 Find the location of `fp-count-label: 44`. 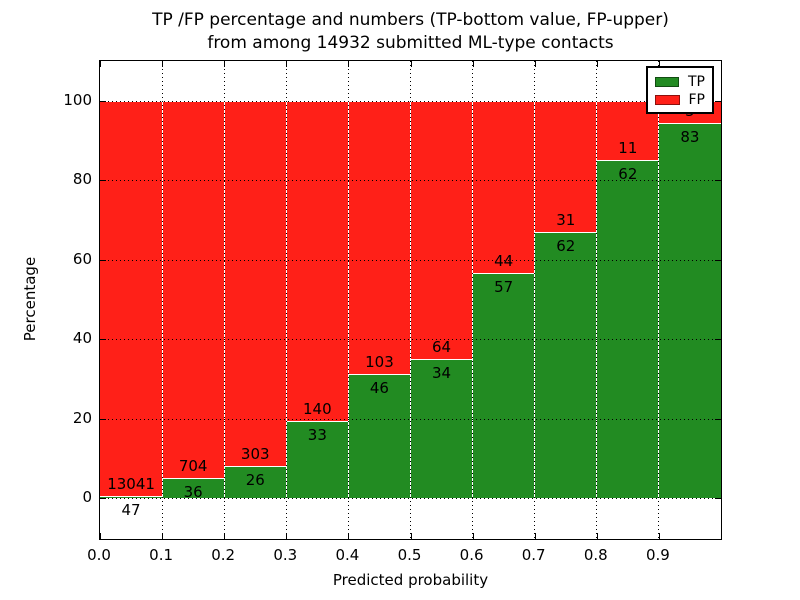

fp-count-label: 44 is located at coordinates (504, 260).